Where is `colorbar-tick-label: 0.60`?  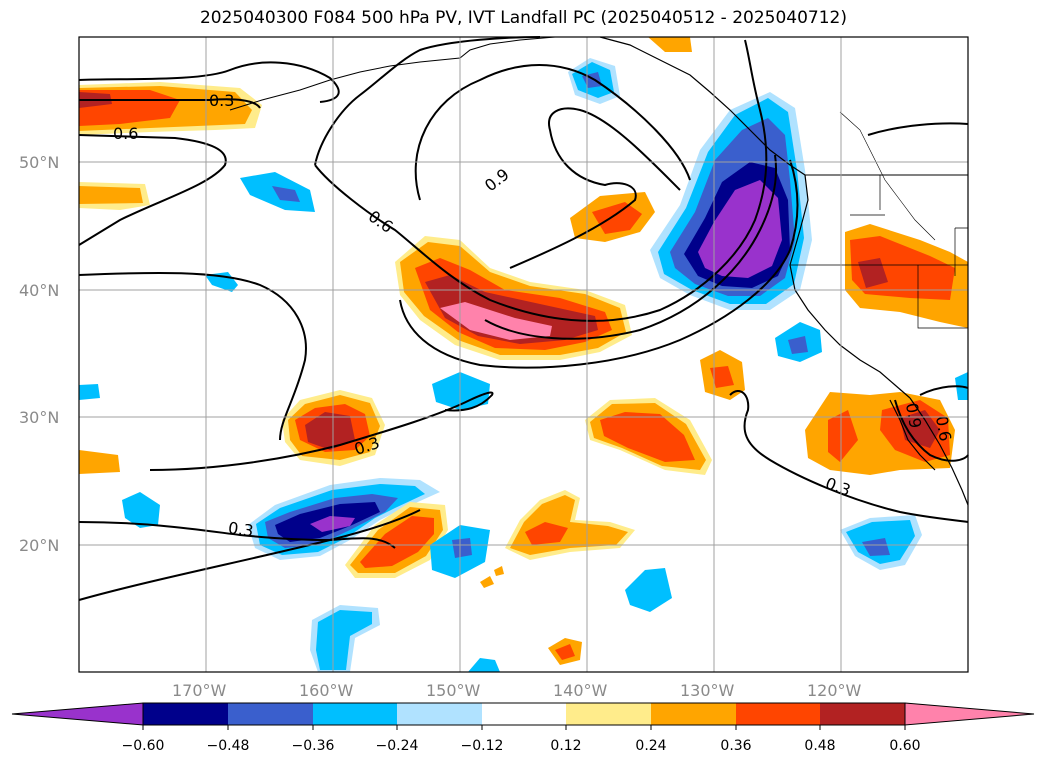
colorbar-tick-label: 0.60 is located at coordinates (904, 746).